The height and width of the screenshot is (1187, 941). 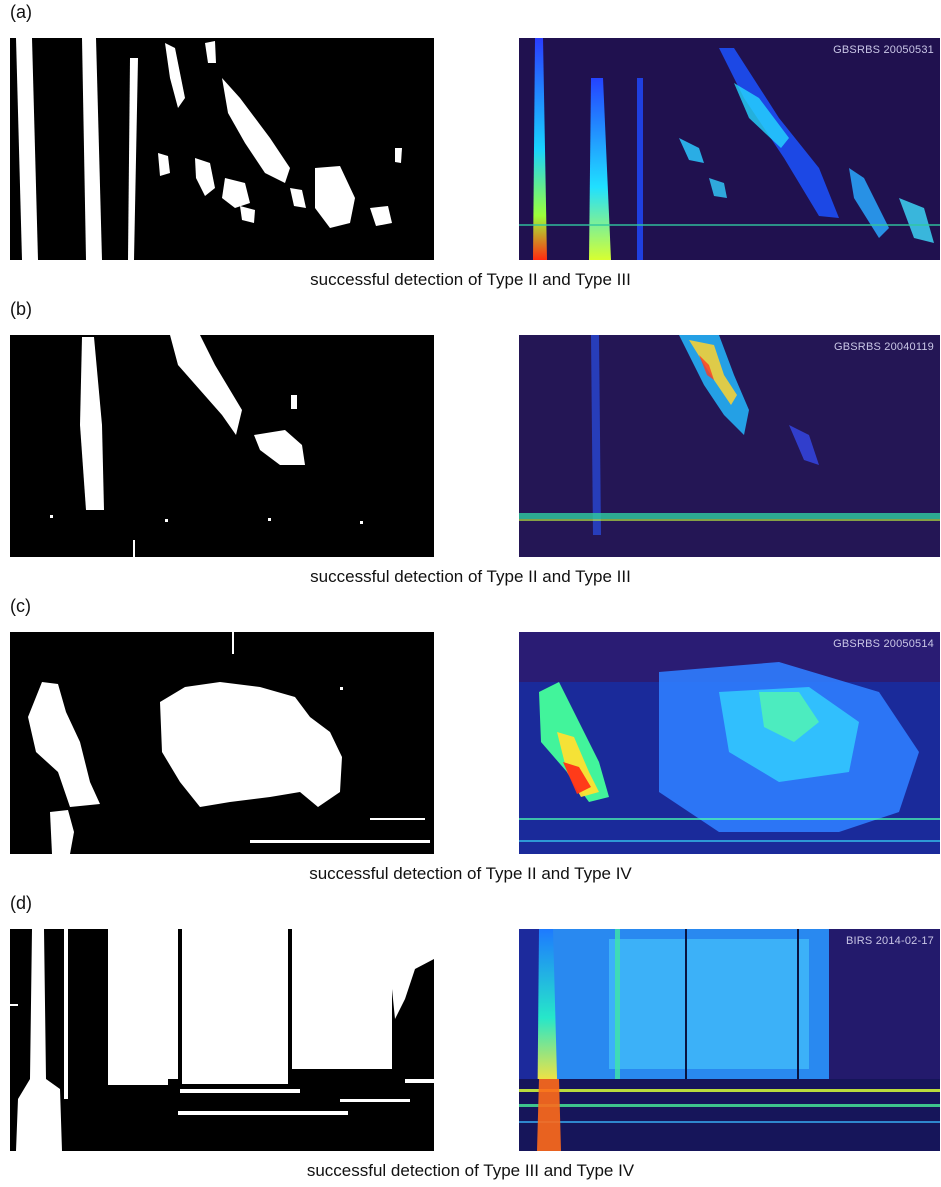 I want to click on spectrogram-stamp: GBSRBS 20050531, so click(x=883, y=50).